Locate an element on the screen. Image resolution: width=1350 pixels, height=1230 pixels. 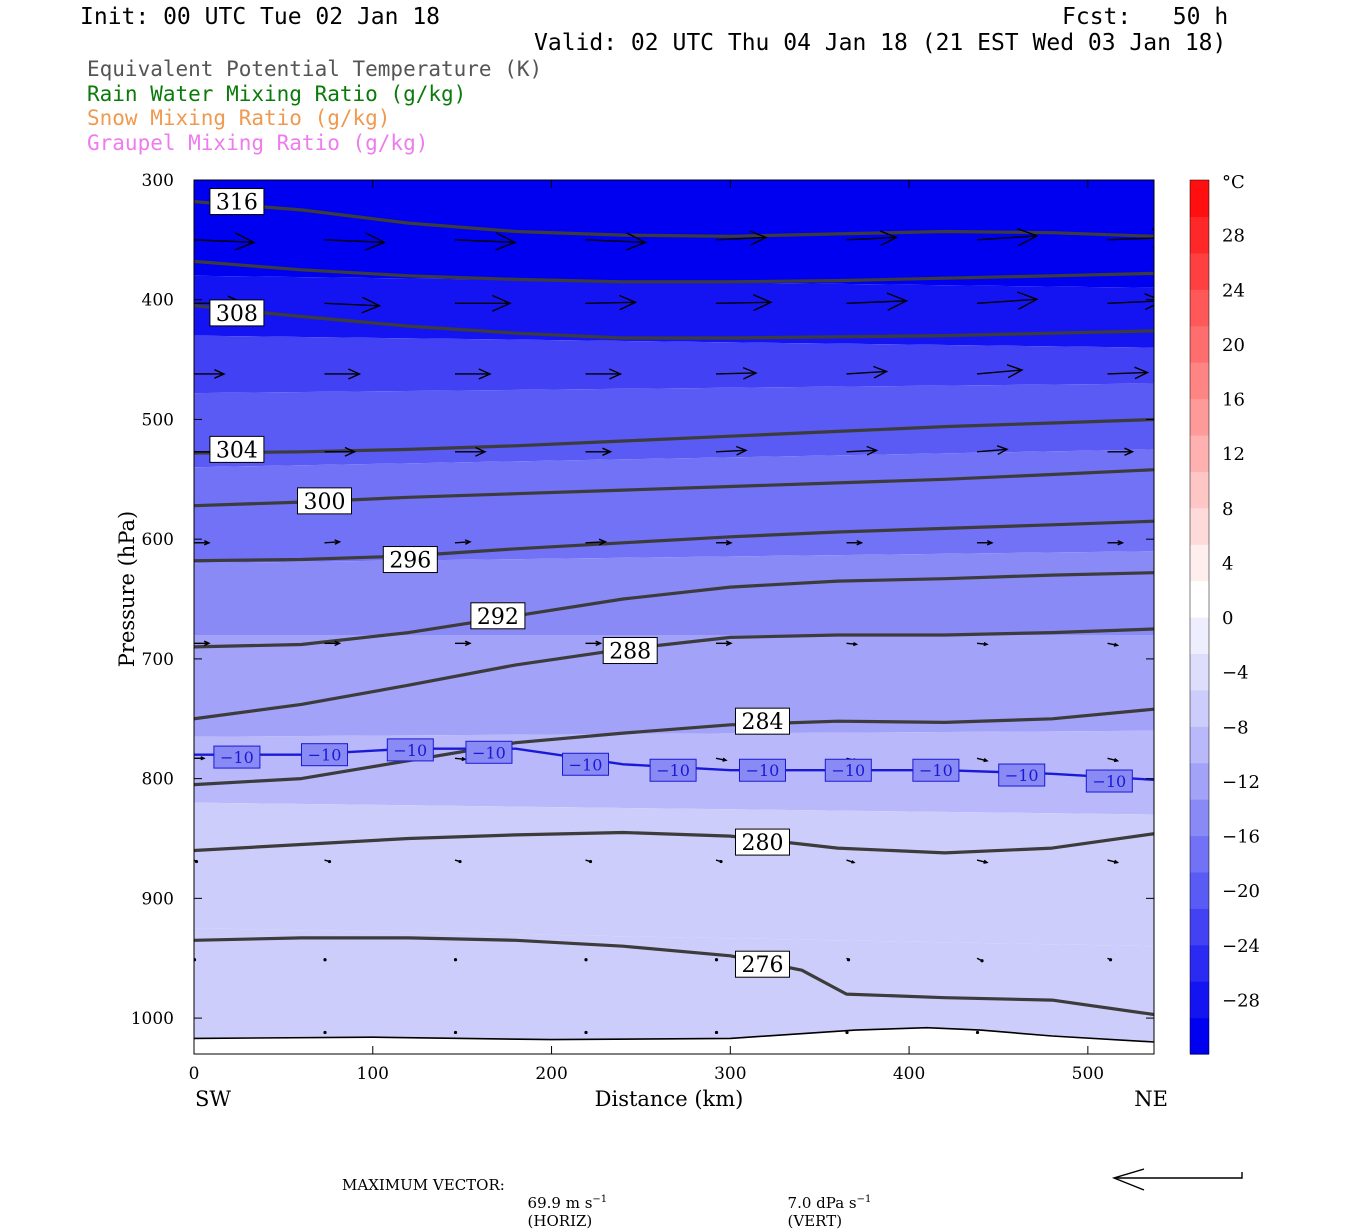
theta-e-label-text: 284 is located at coordinates (762, 722).